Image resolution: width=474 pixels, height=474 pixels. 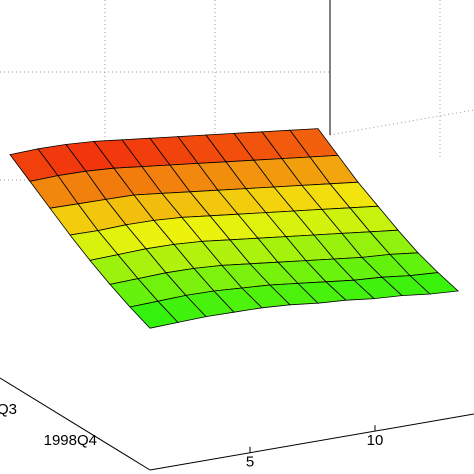 I want to click on y-tick-label: 1998Q4, so click(x=70, y=440).